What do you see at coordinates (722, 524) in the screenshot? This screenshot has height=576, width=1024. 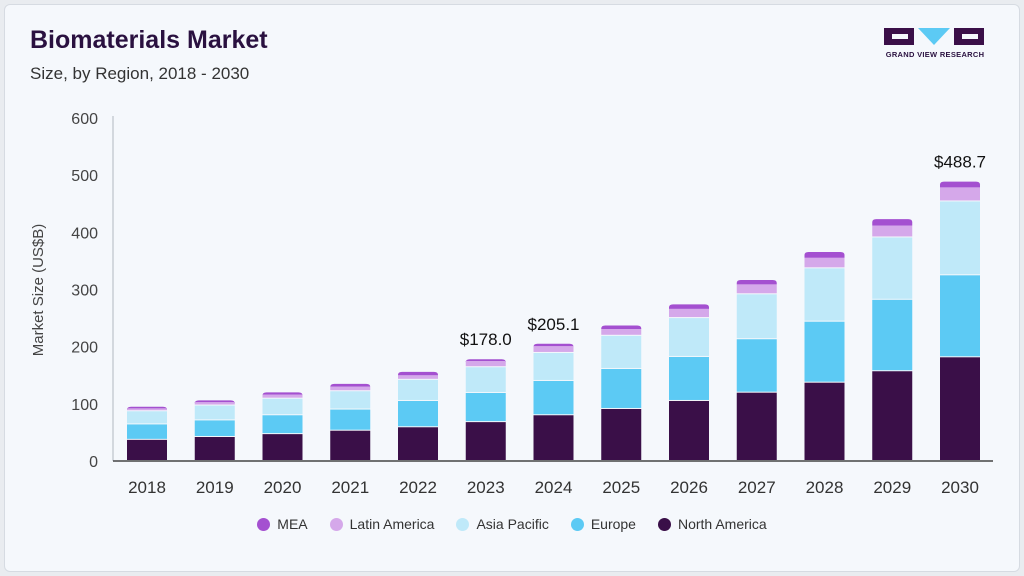 I see `legend-label: North America` at bounding box center [722, 524].